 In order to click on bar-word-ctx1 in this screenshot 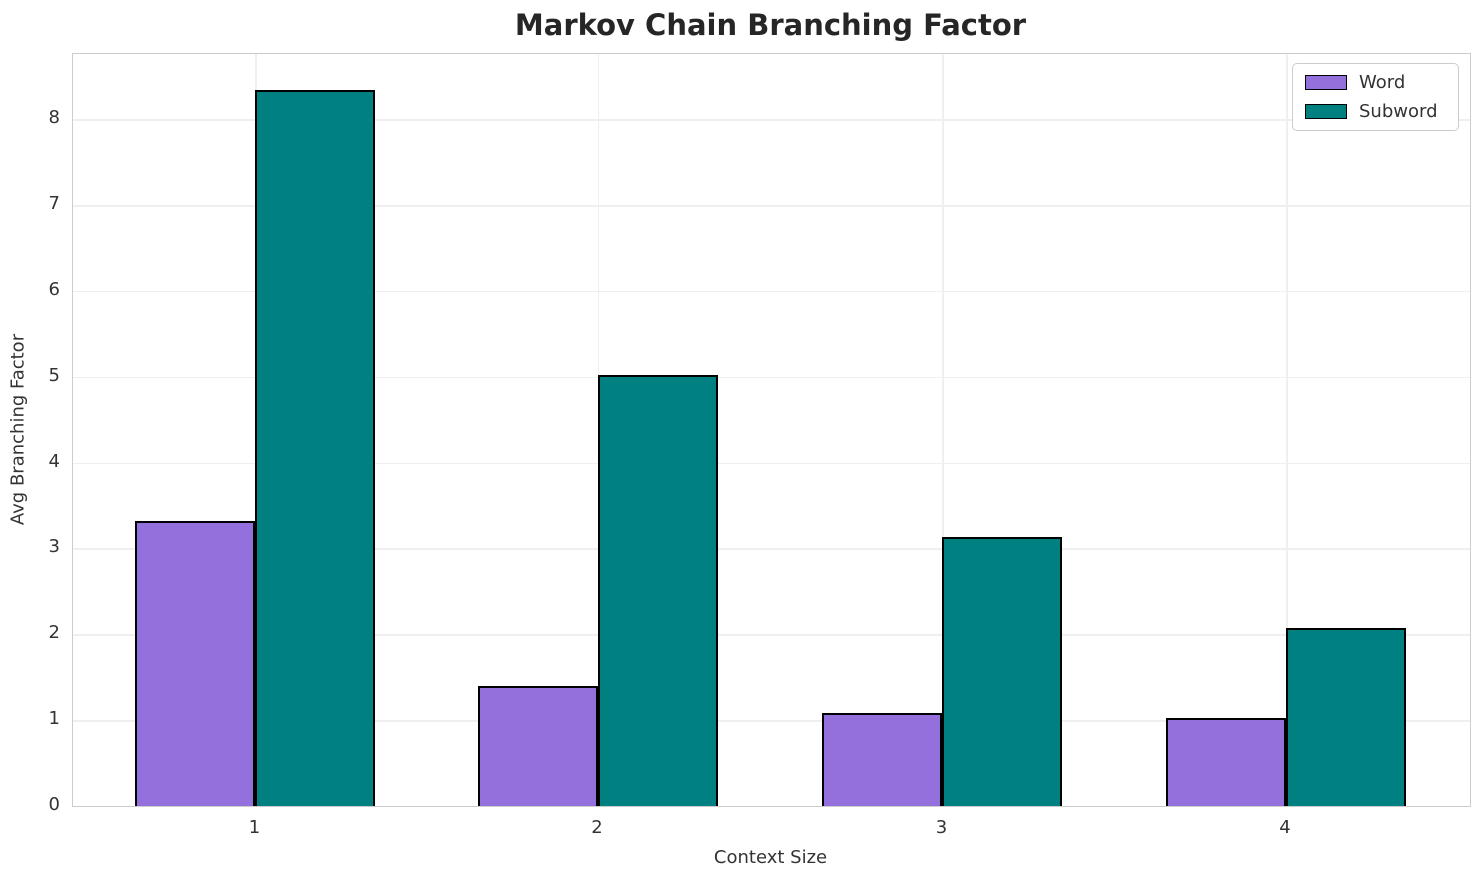, I will do `click(195, 663)`.